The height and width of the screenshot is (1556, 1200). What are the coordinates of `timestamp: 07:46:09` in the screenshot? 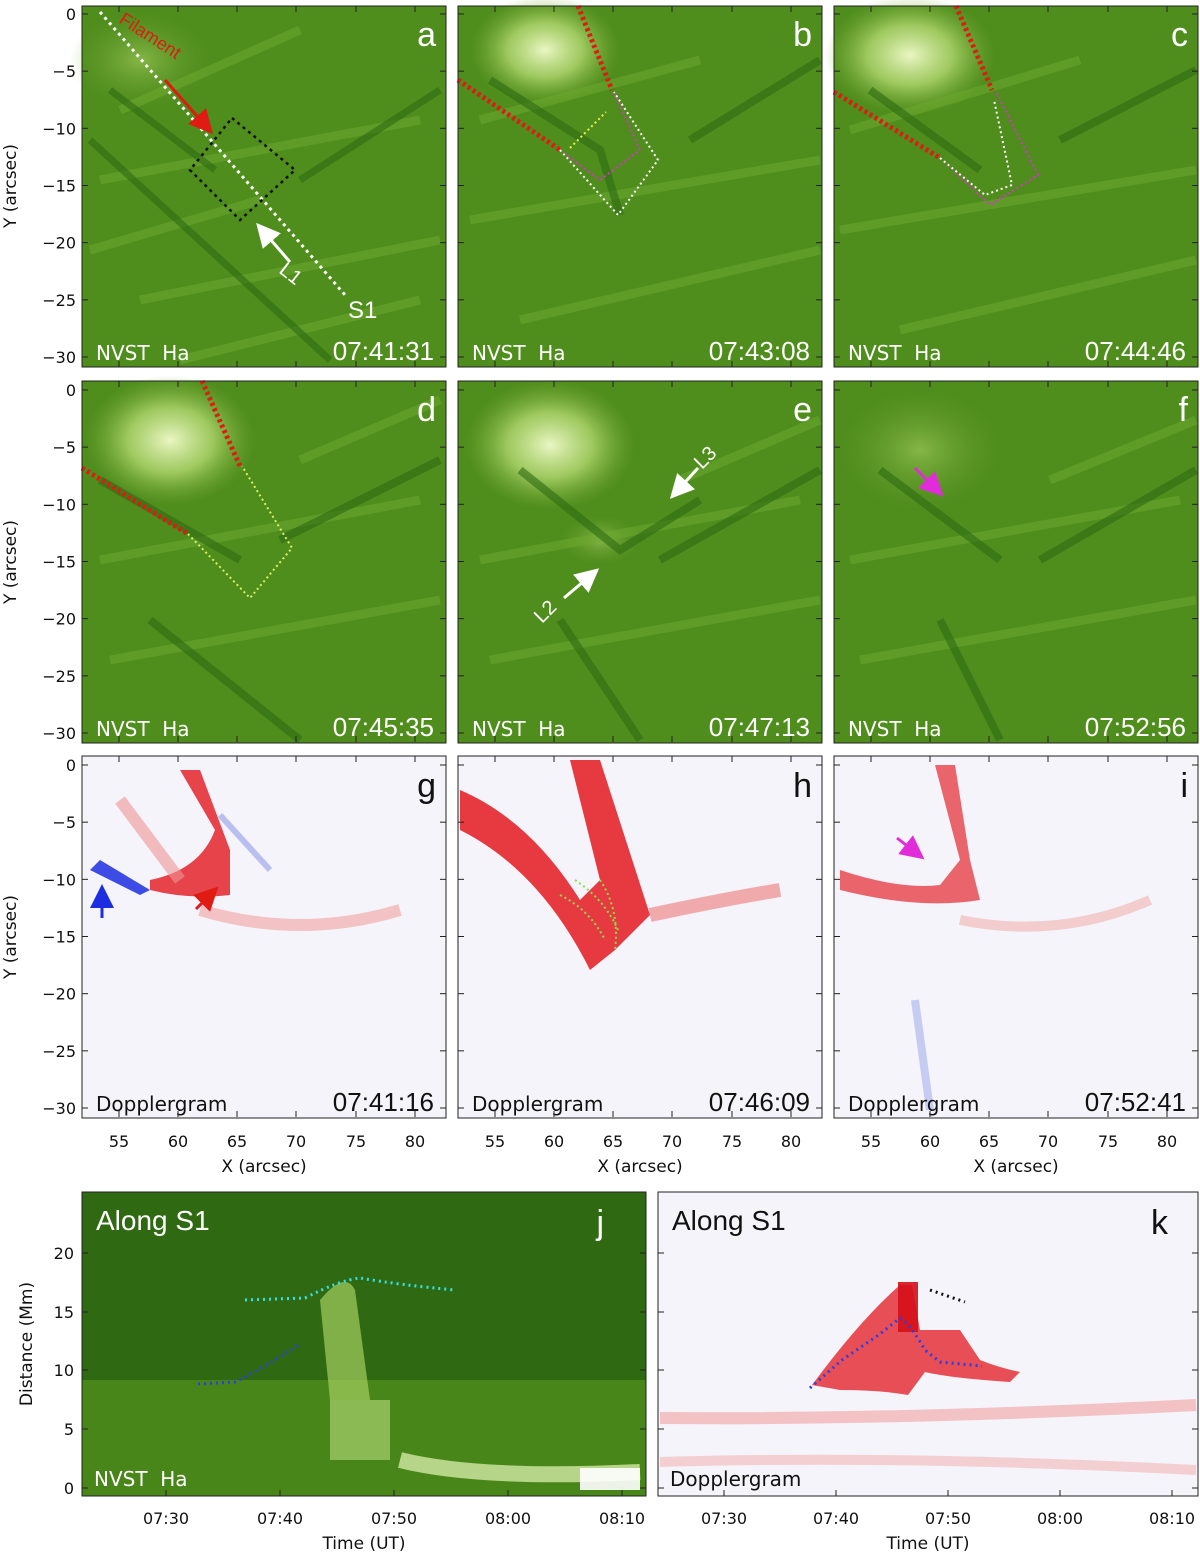 It's located at (759, 1102).